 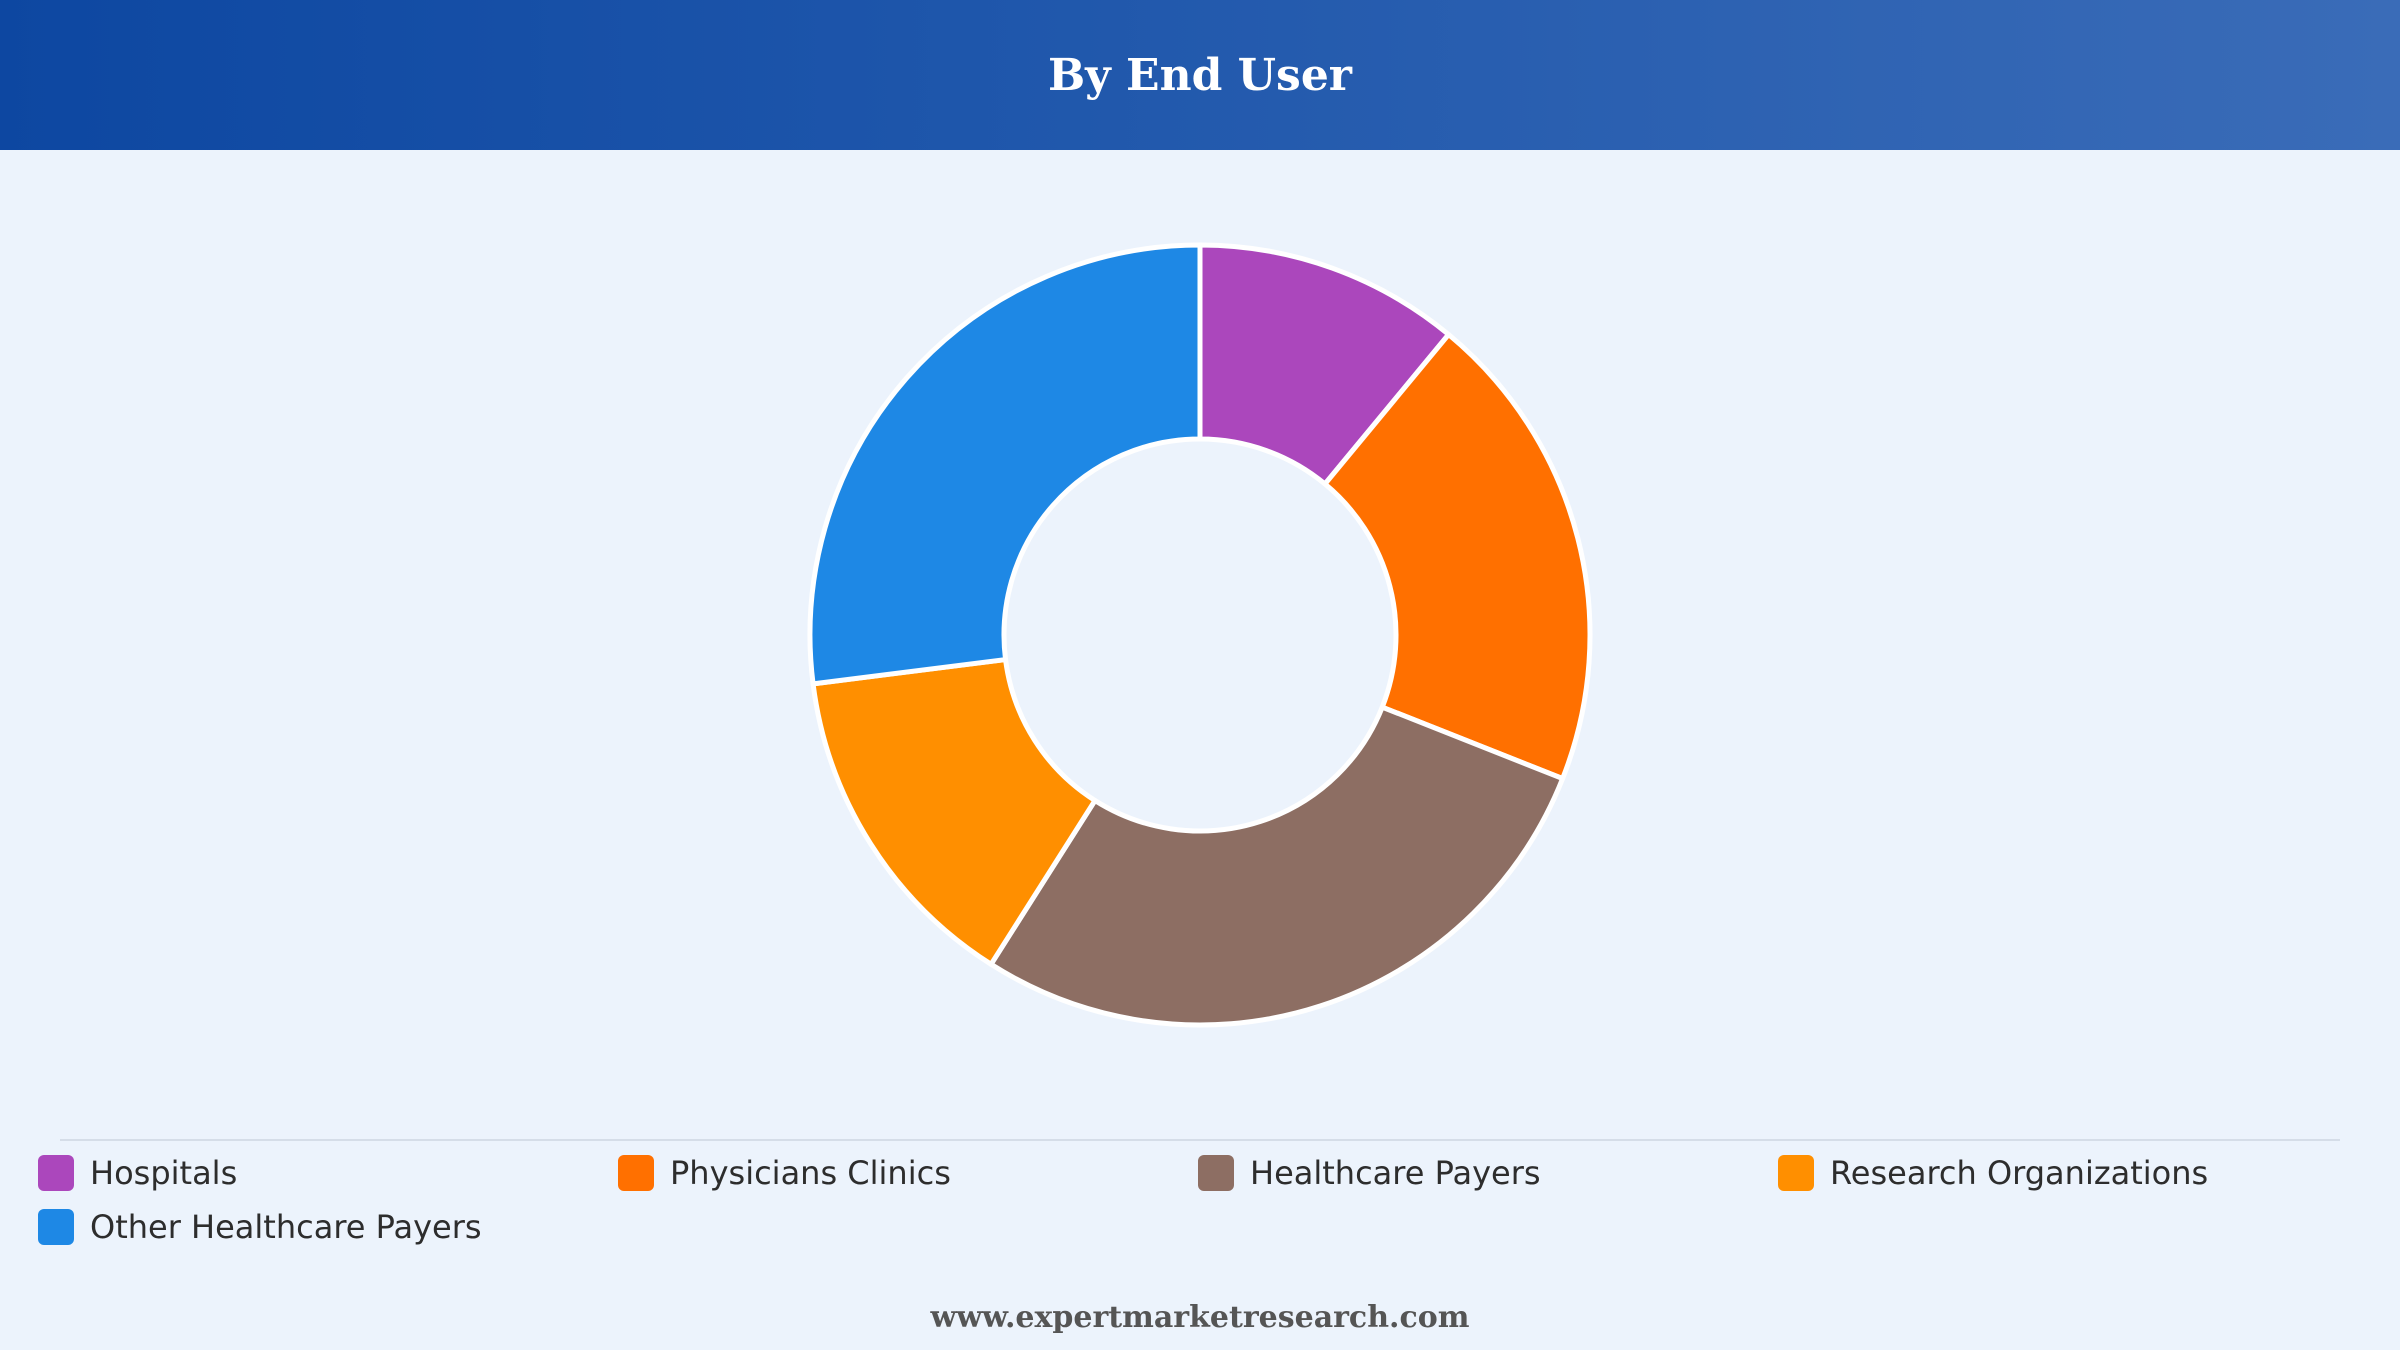 I want to click on donut-slice-physicians-clinics, so click(x=1457, y=557).